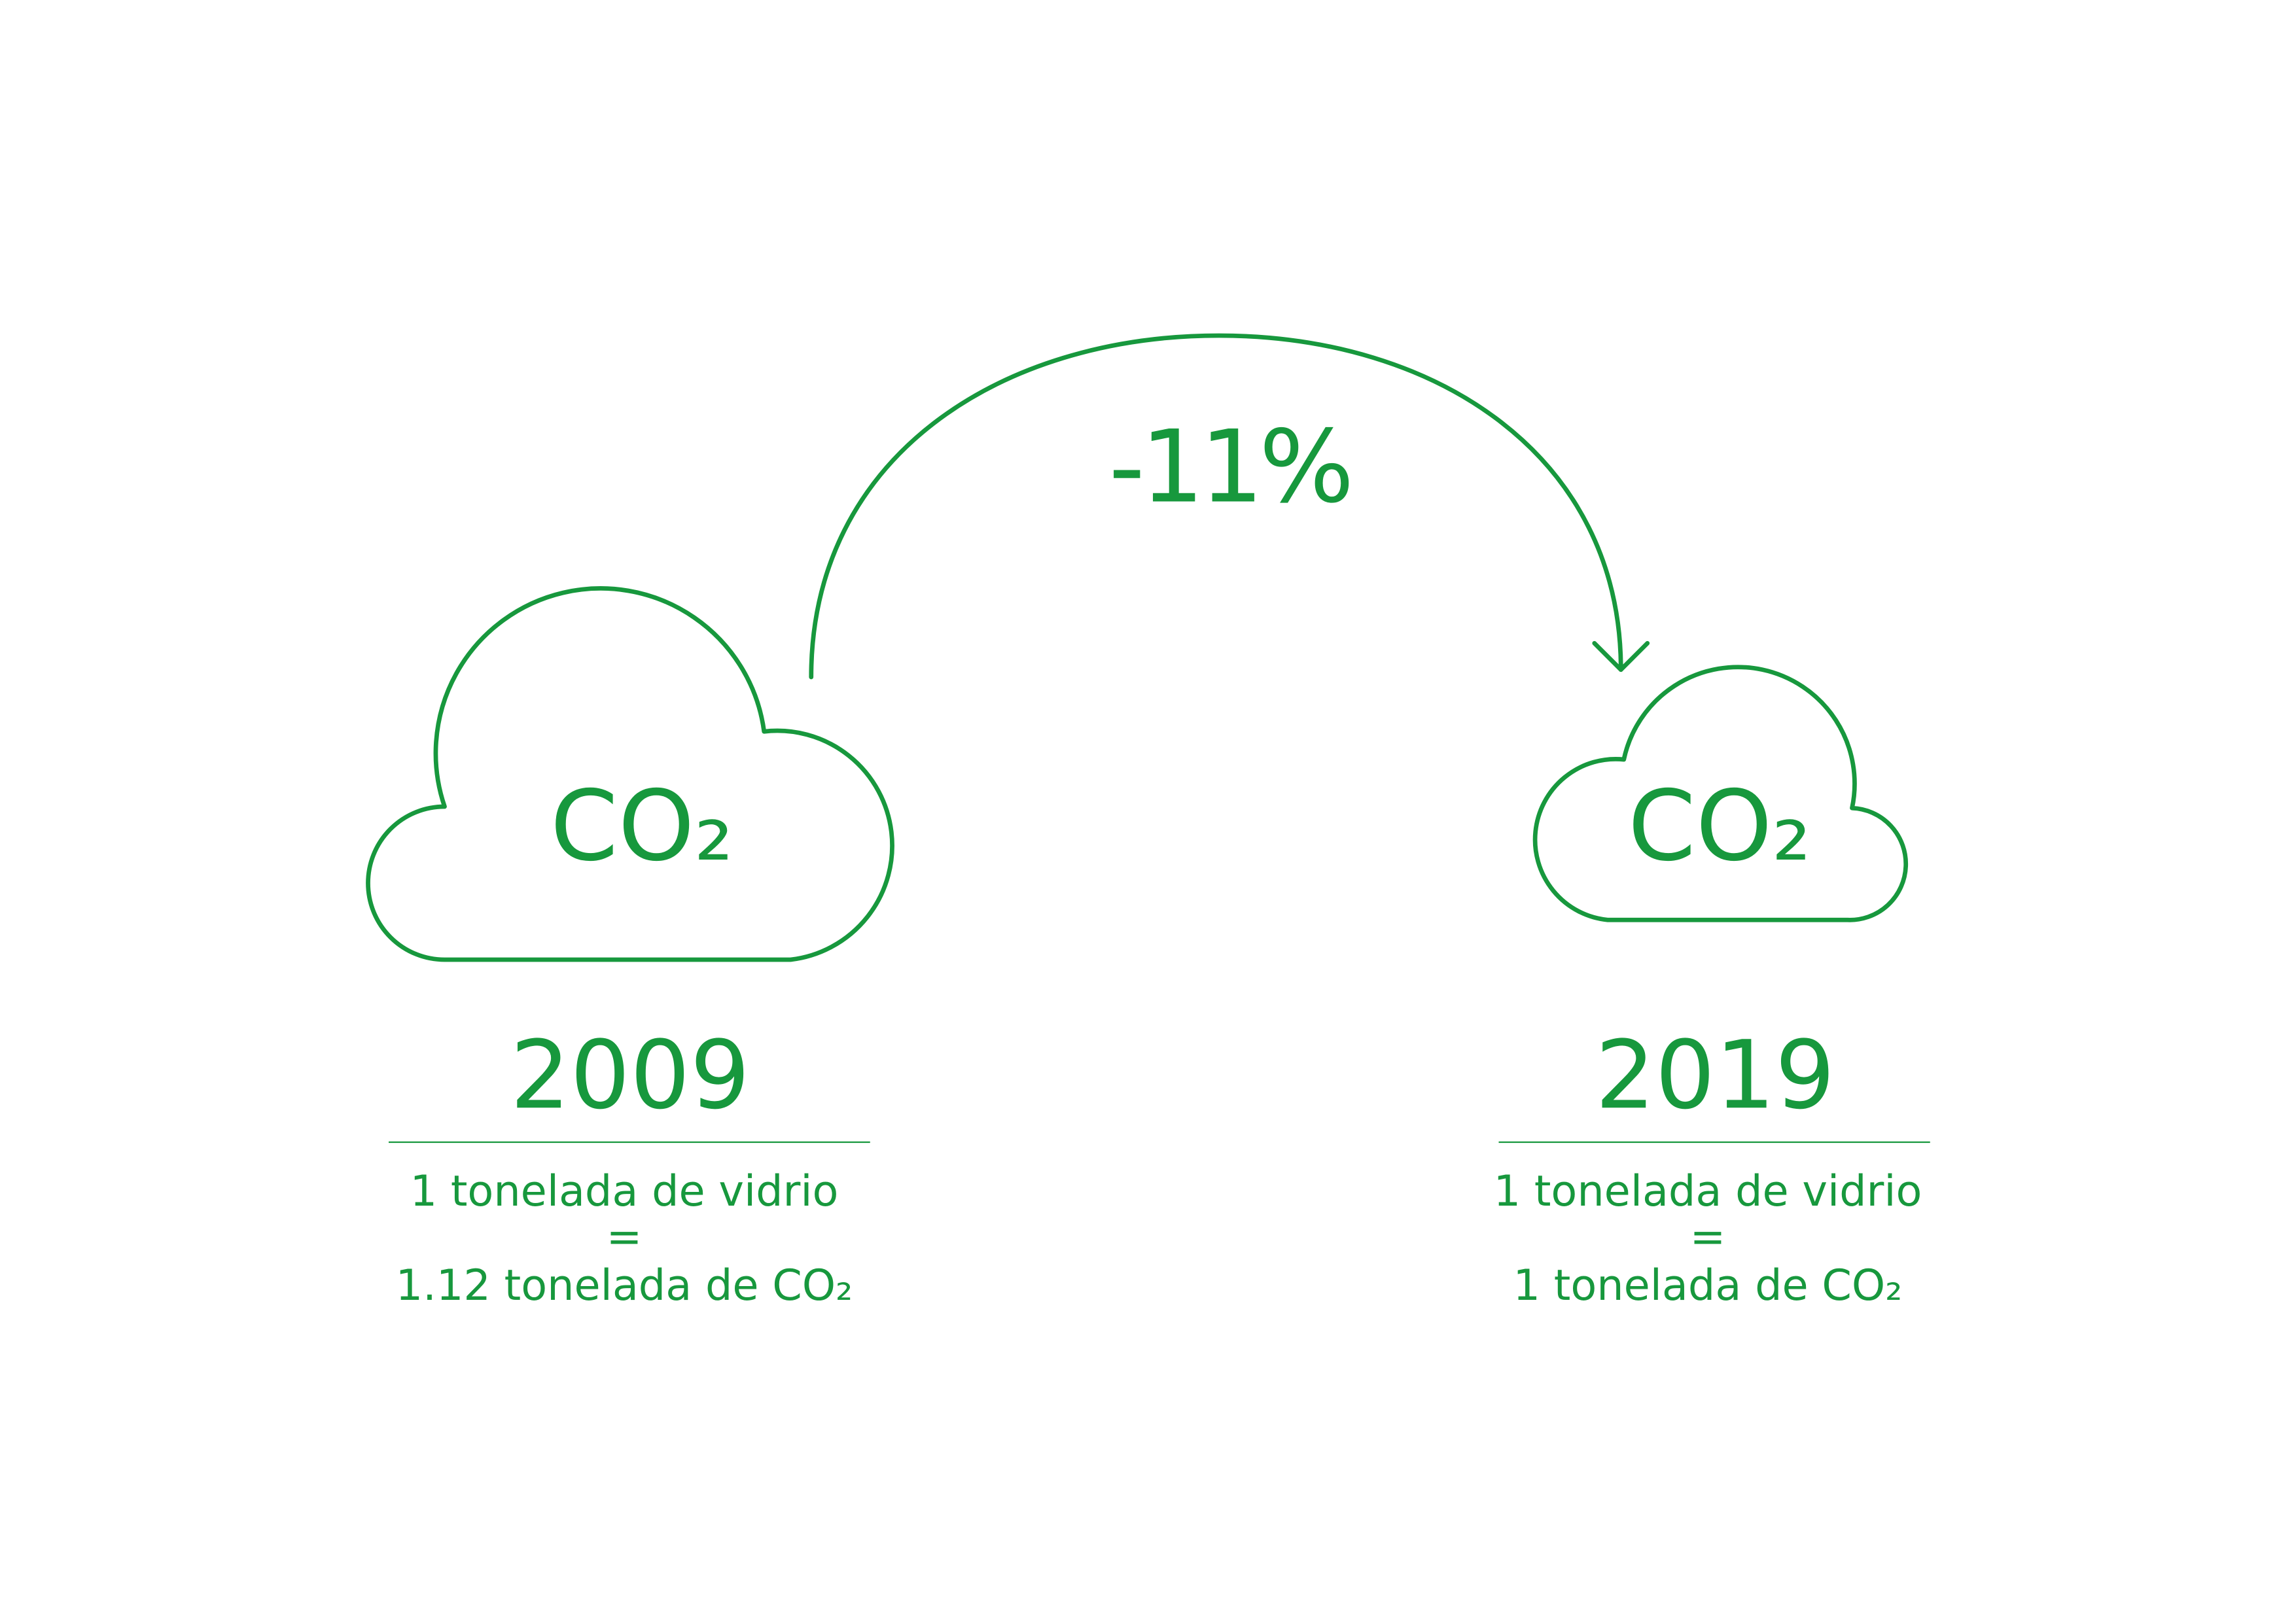 The width and height of the screenshot is (2296, 1623). Describe the element at coordinates (1715, 1075) in the screenshot. I see `year: 2019` at that location.